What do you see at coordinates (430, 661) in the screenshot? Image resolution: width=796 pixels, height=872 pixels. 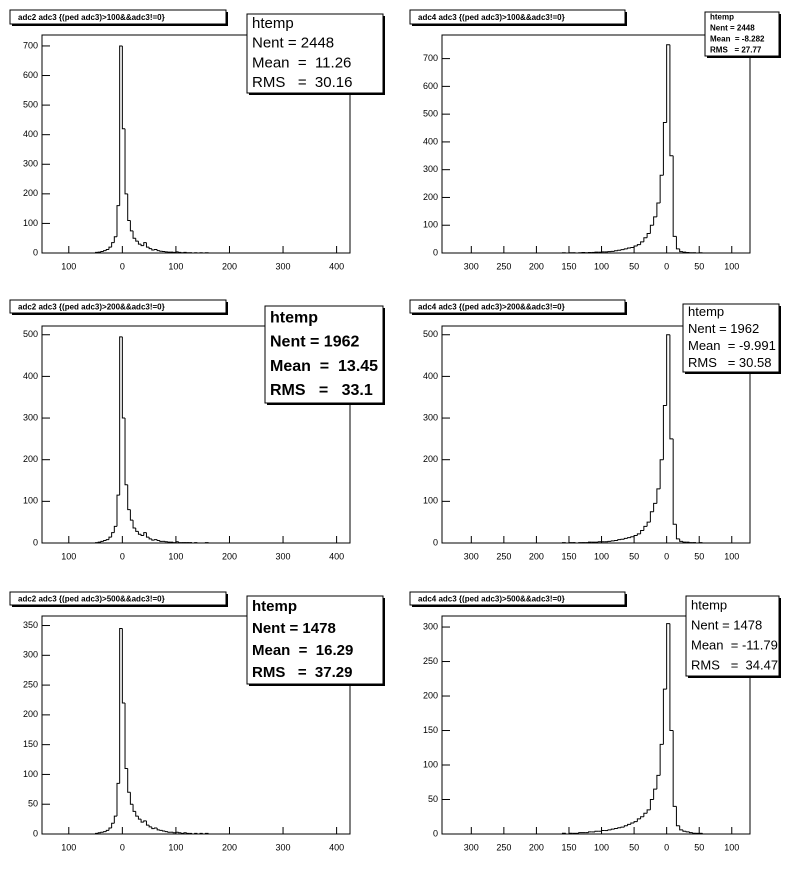 I see `y-tick-label: 250` at bounding box center [430, 661].